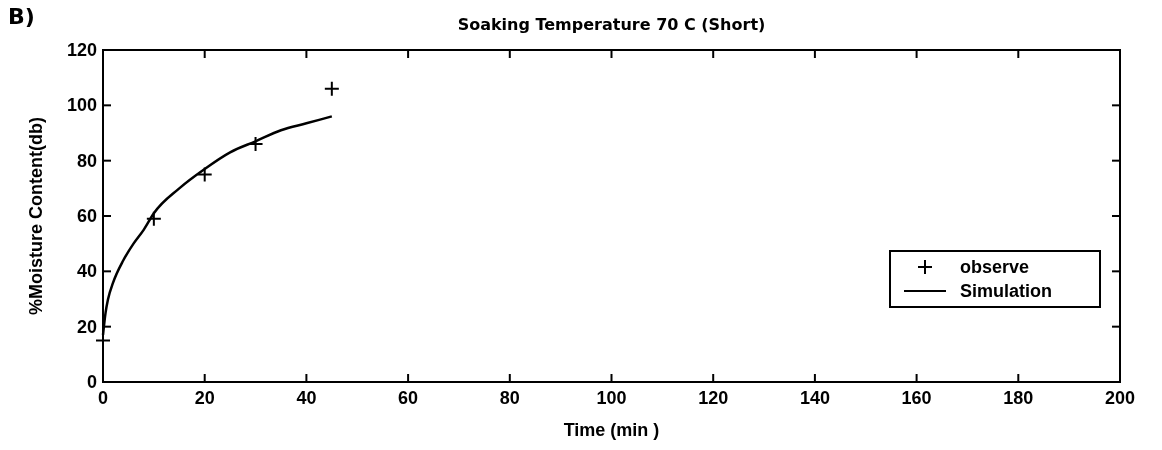  I want to click on x-tick-label: 140, so click(814, 398).